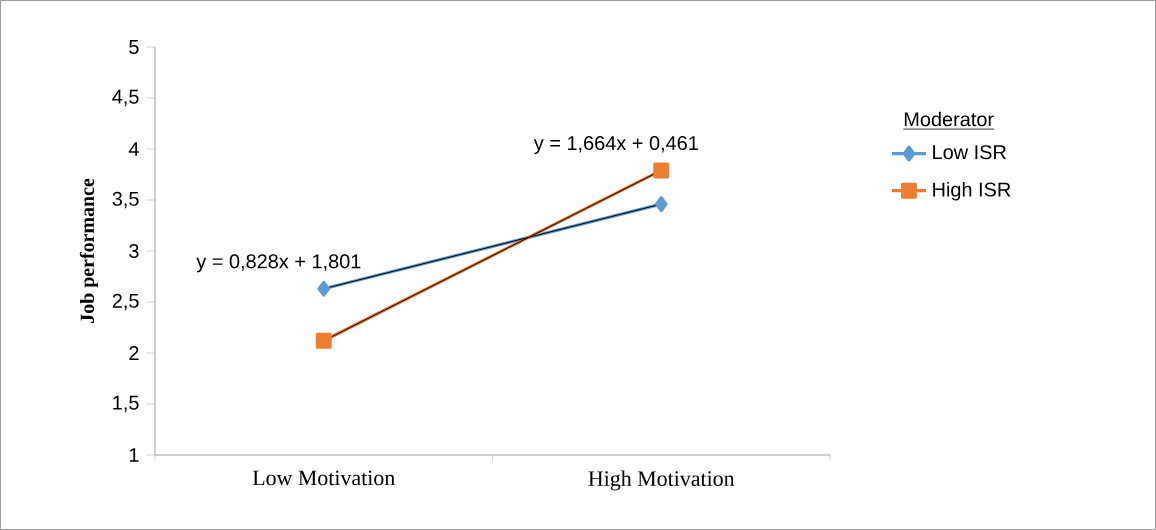 Image resolution: width=1156 pixels, height=530 pixels. What do you see at coordinates (661, 480) in the screenshot?
I see `x-tick-label: High Motivation` at bounding box center [661, 480].